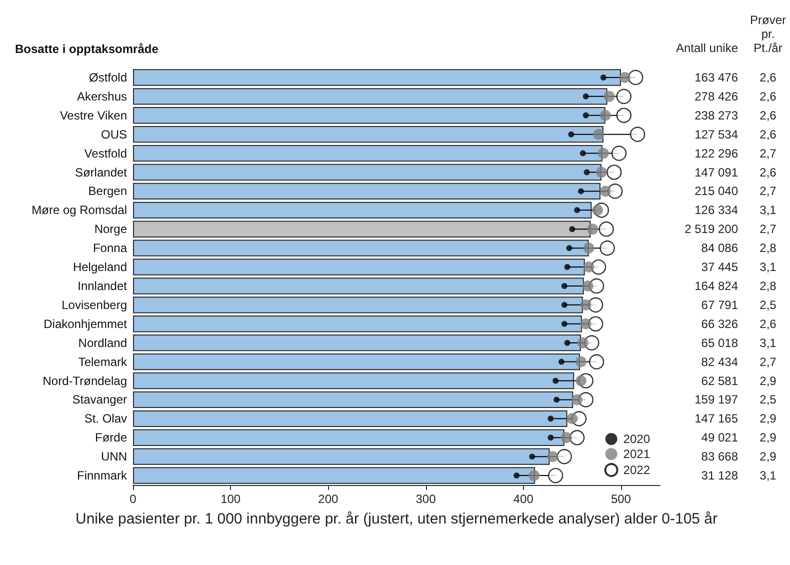 The width and height of the screenshot is (790, 565). I want to click on text: 67 791, so click(719, 305).